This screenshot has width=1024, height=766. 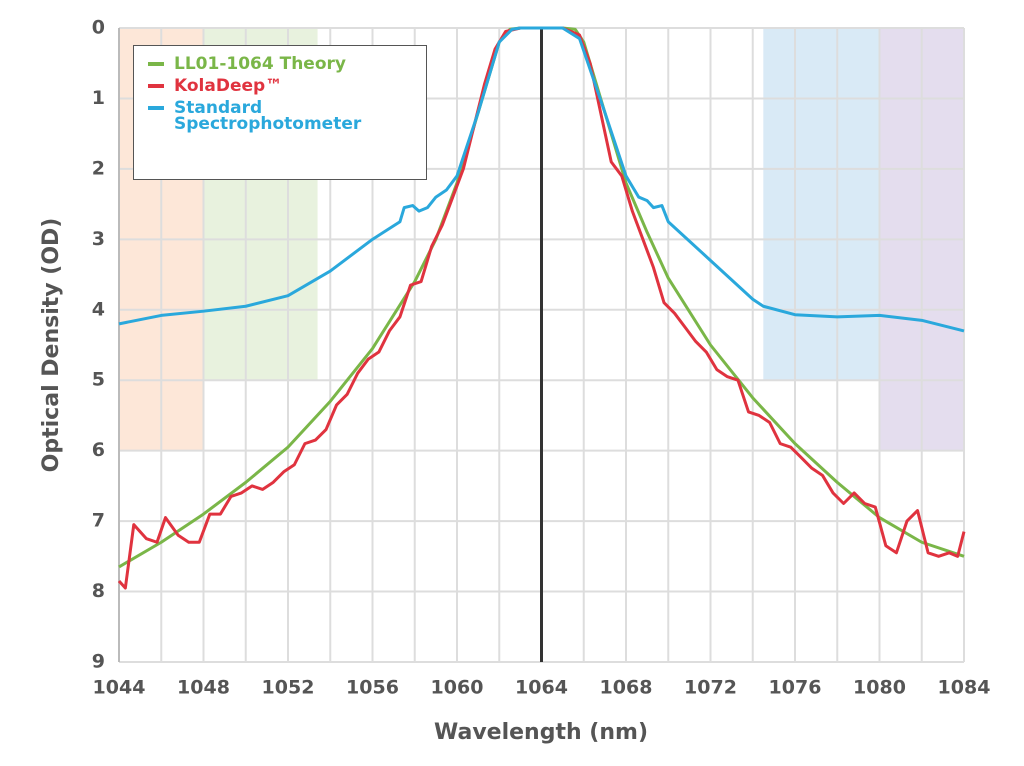 I want to click on y-tick-label: 5, so click(x=98, y=380).